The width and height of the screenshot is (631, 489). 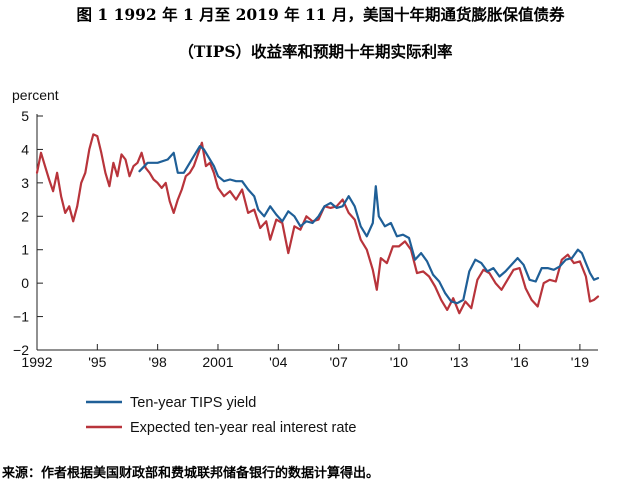 What do you see at coordinates (338, 362) in the screenshot?
I see `x-tick-label: '07` at bounding box center [338, 362].